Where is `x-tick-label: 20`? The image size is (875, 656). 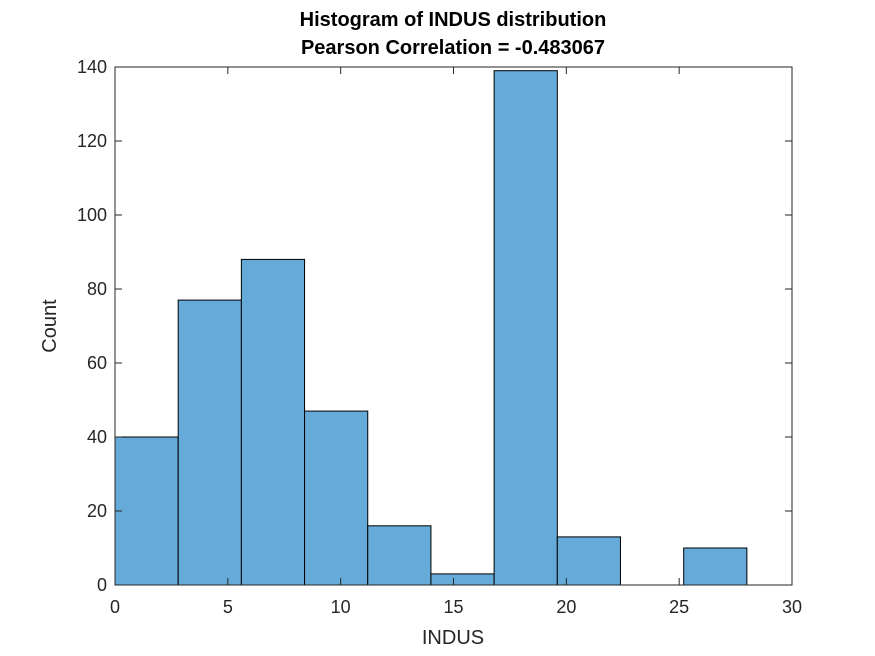
x-tick-label: 20 is located at coordinates (566, 607).